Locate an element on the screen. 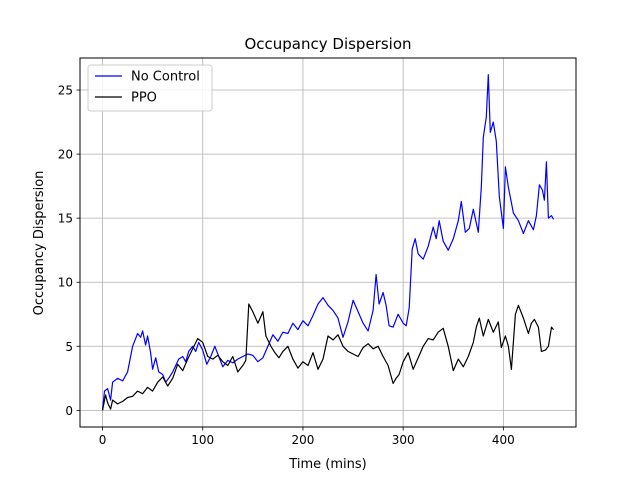 This screenshot has height=480, width=640. legend-label: PPO is located at coordinates (144, 98).